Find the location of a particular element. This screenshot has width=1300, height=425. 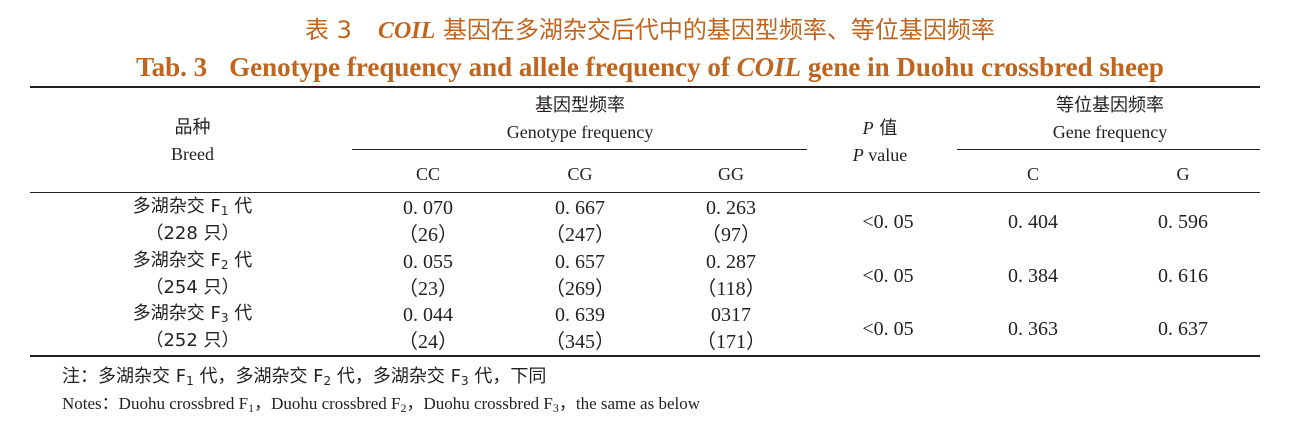

note-en-suffix: the same as below is located at coordinates (637, 403).